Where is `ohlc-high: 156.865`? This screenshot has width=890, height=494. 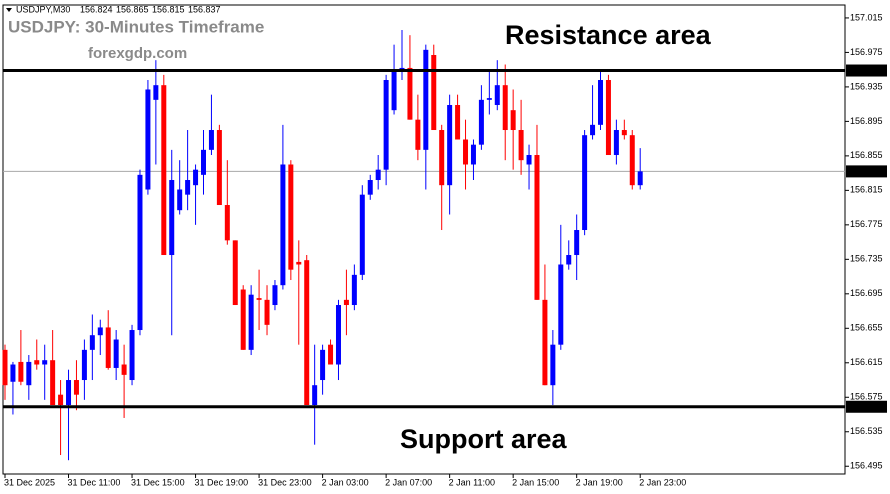
ohlc-high: 156.865 is located at coordinates (132, 9).